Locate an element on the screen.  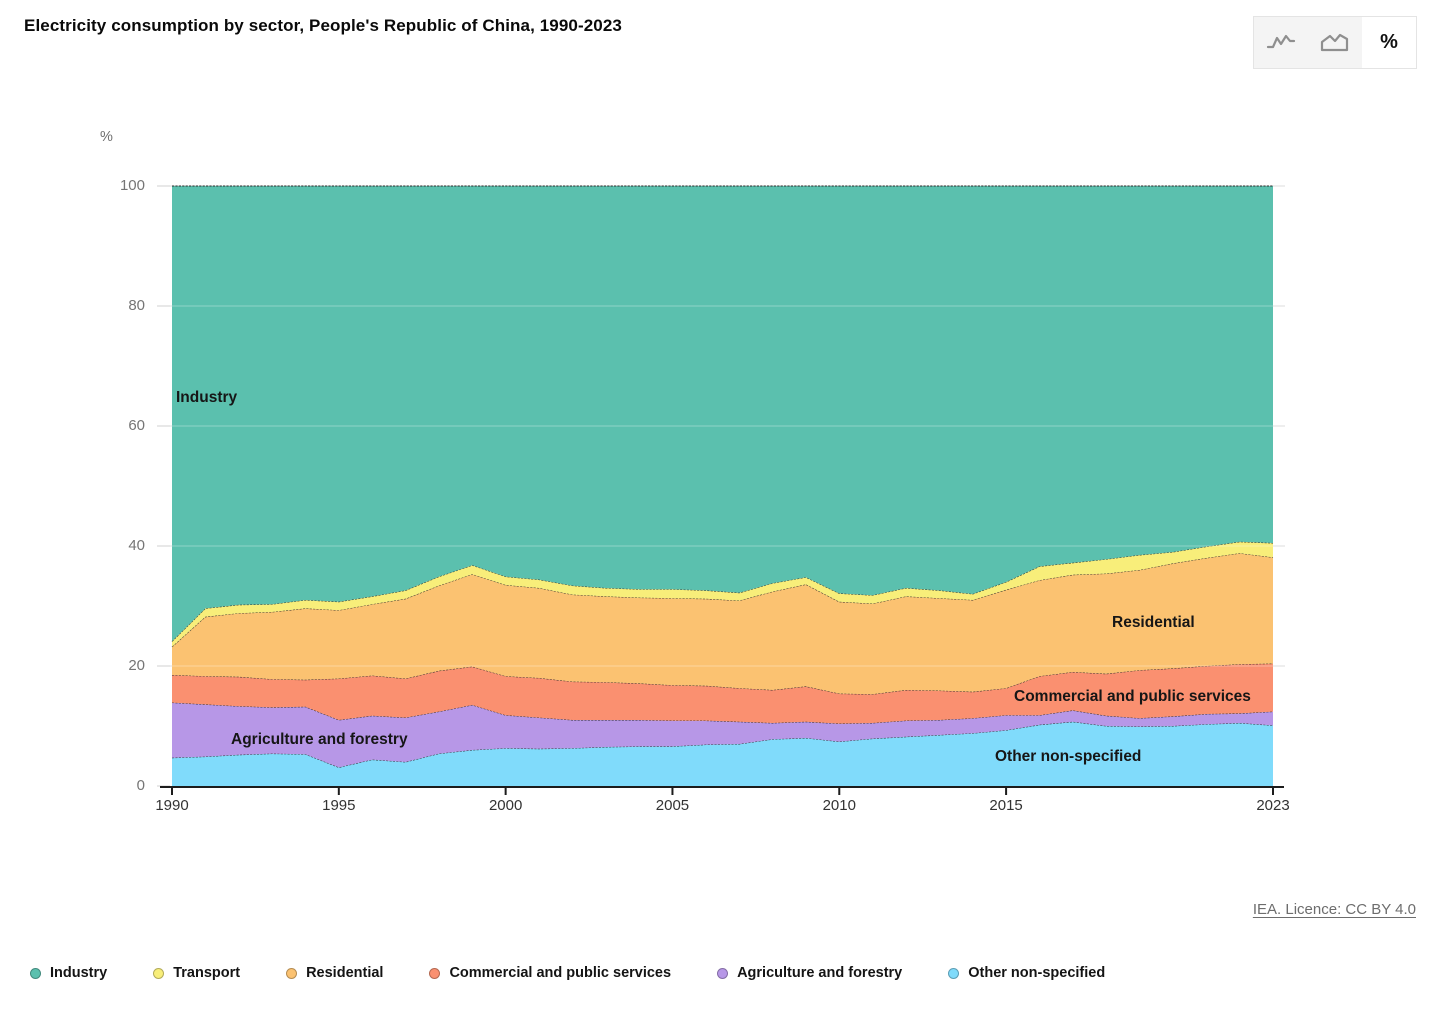
legend-label: Residential is located at coordinates (345, 973).